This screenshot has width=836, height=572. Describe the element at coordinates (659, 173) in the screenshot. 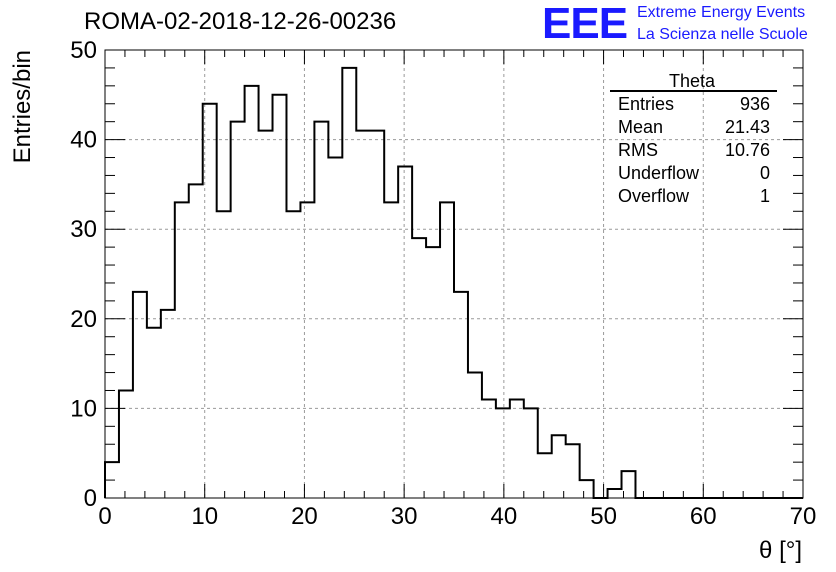

I see `stats-label: Underflow` at that location.